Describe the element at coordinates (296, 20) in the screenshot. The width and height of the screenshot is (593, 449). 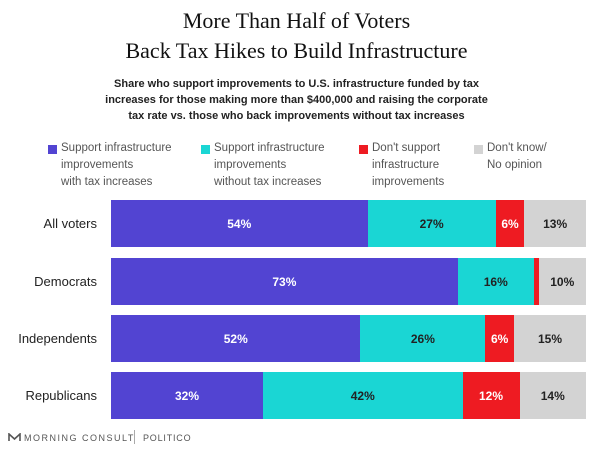
I see `chart-title-line-1: More Than Half of Voters` at that location.